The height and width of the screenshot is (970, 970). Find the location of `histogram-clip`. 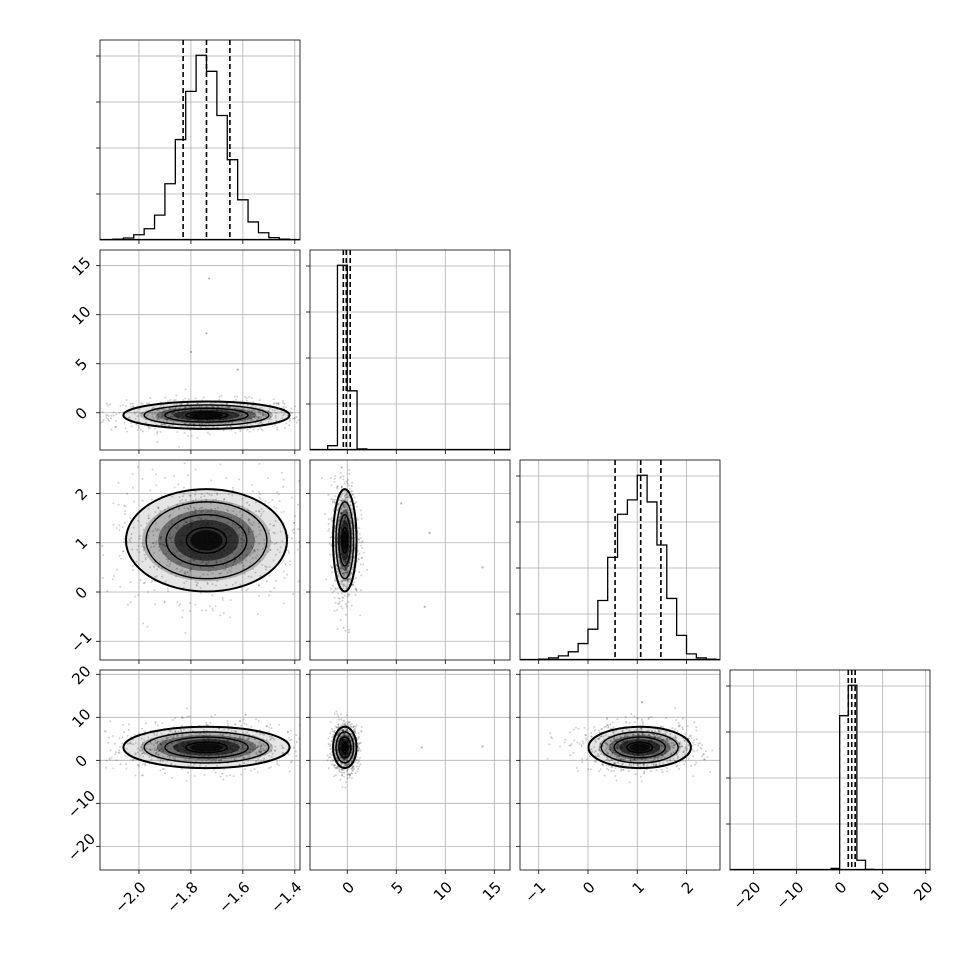

histogram-clip is located at coordinates (410, 350).